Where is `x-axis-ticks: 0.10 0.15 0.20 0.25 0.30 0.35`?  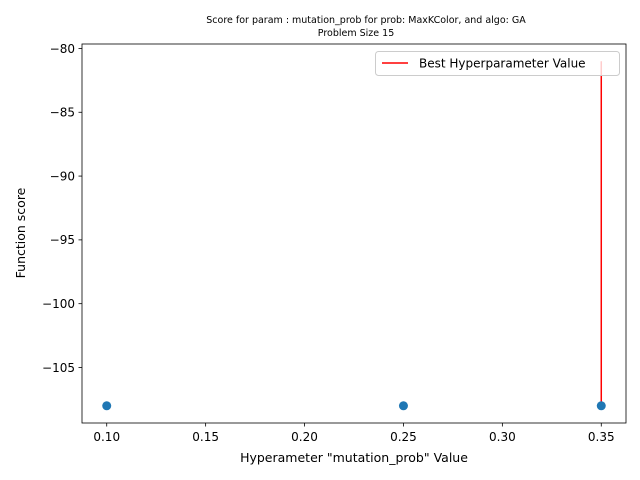
x-axis-ticks: 0.10 0.15 0.20 0.25 0.30 0.35 is located at coordinates (354, 433).